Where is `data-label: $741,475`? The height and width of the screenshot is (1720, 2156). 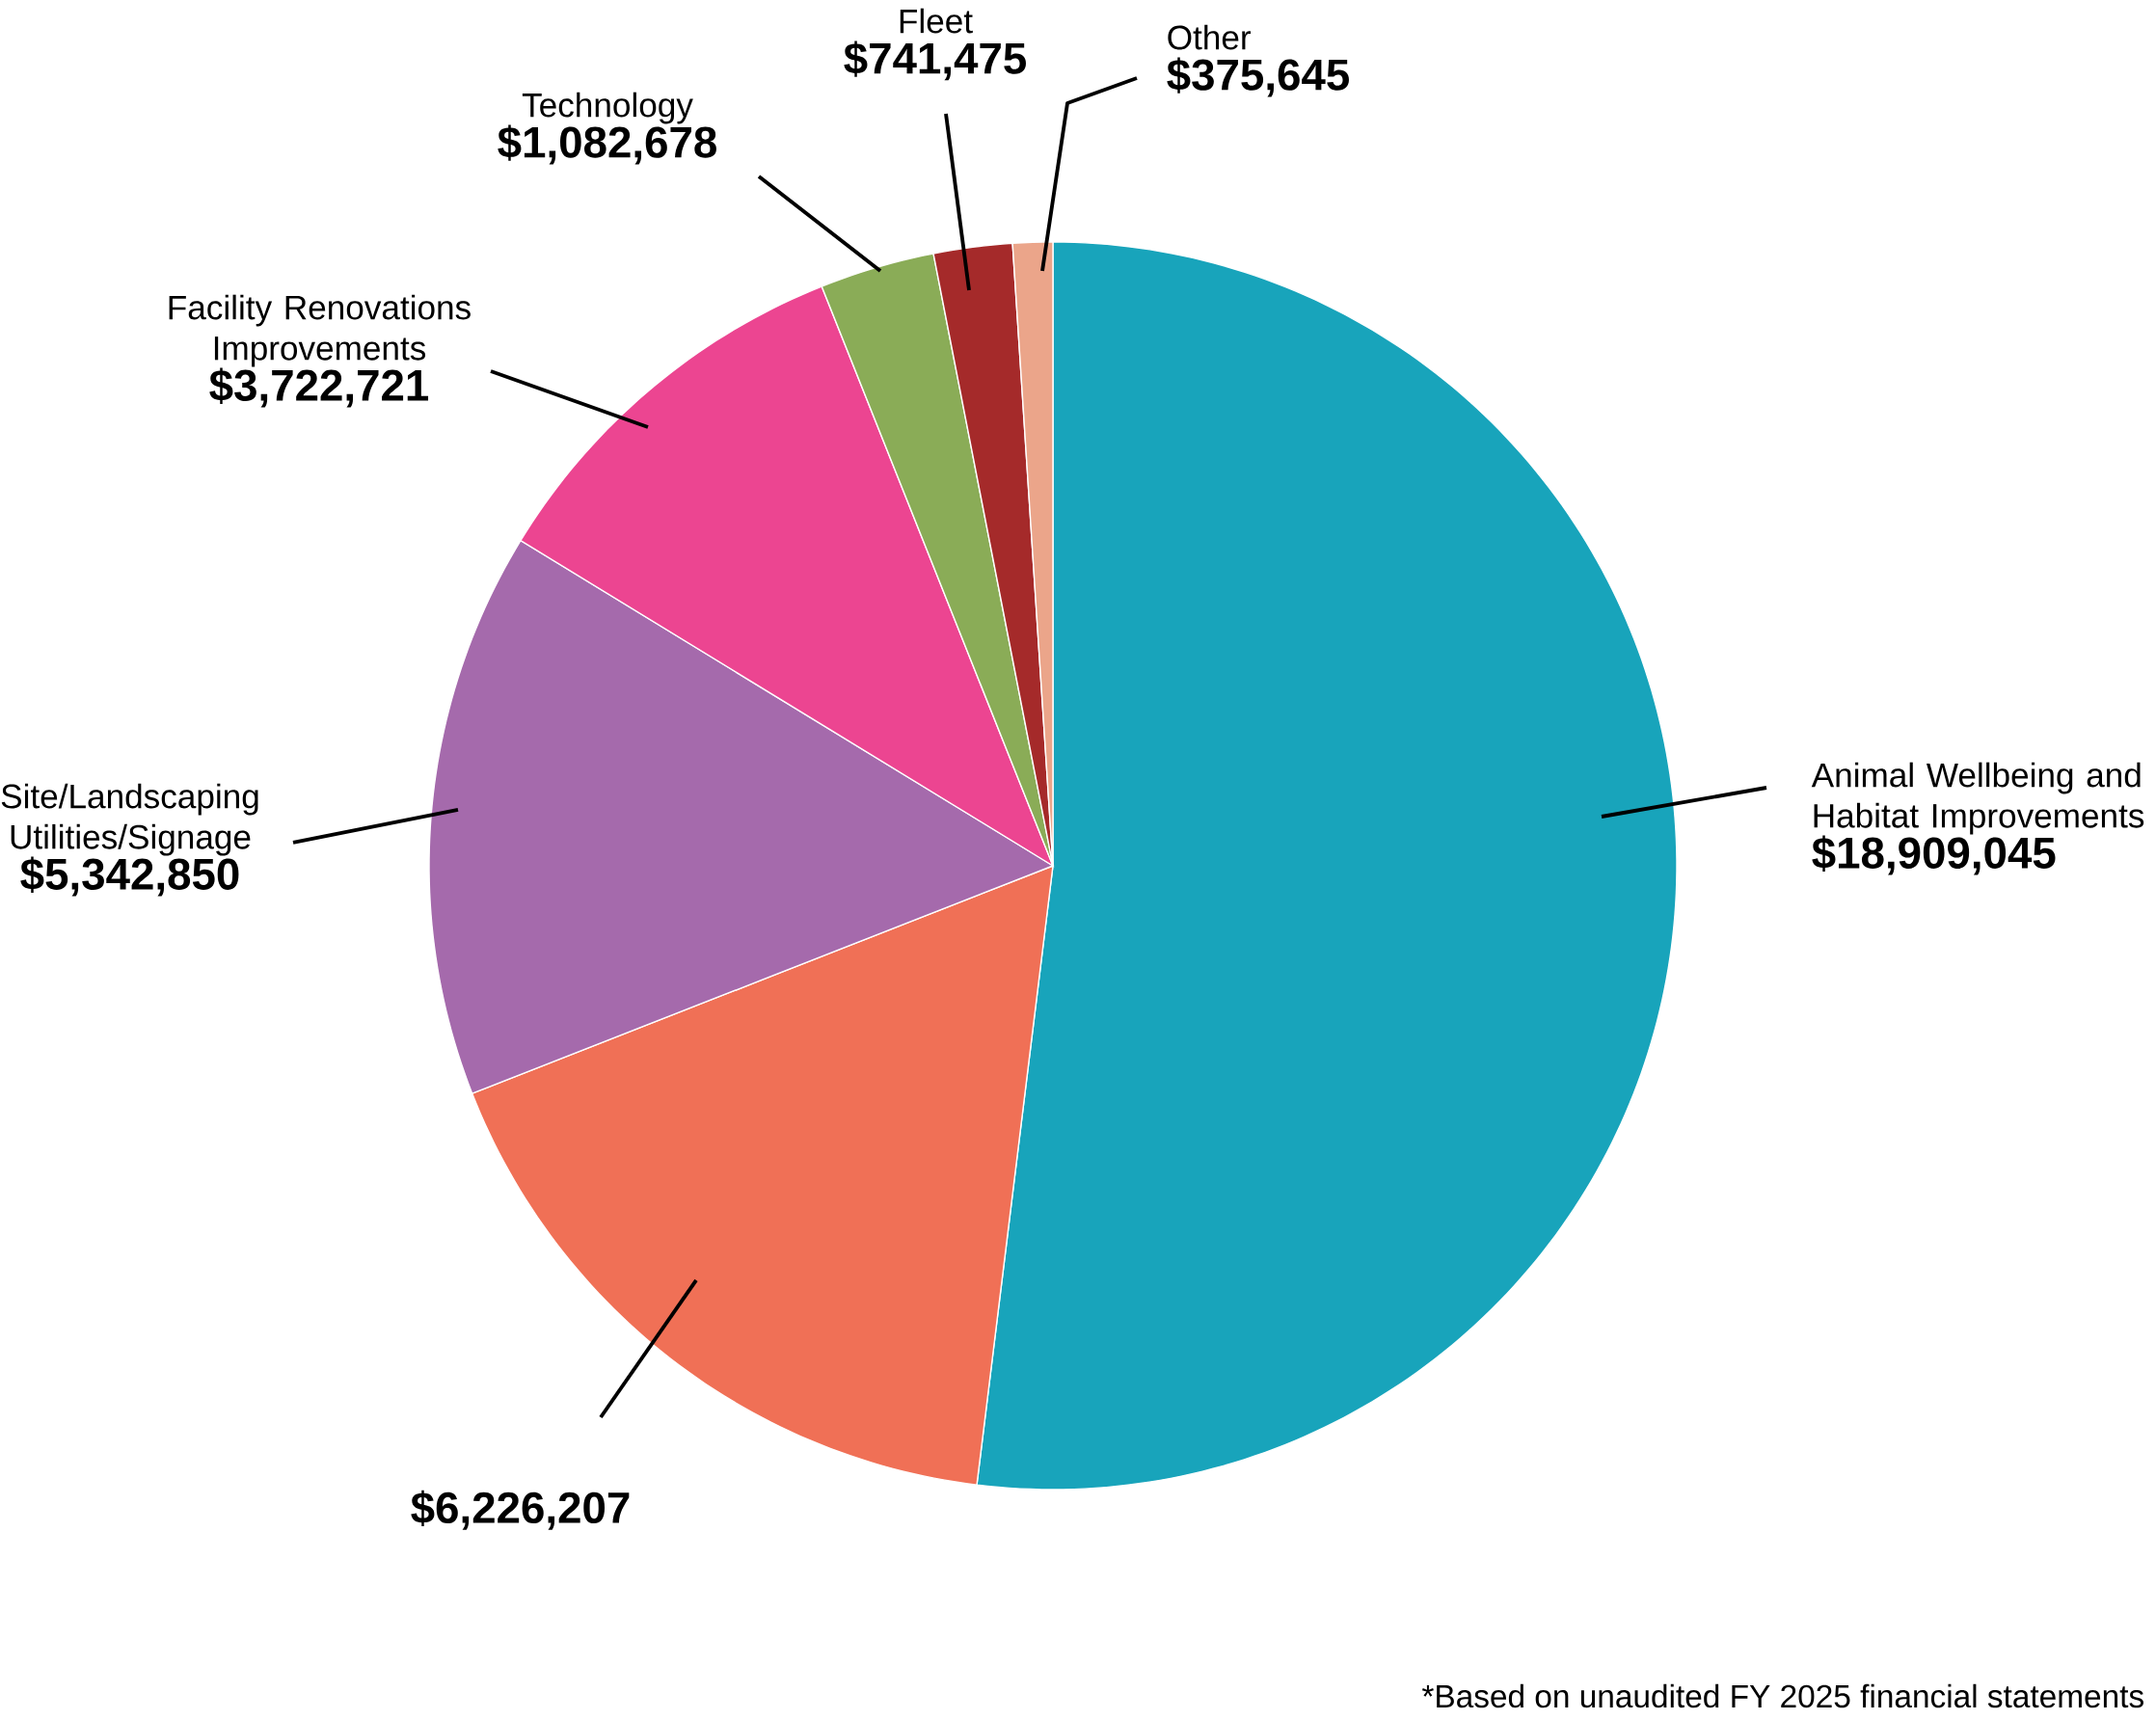 data-label: $741,475 is located at coordinates (935, 61).